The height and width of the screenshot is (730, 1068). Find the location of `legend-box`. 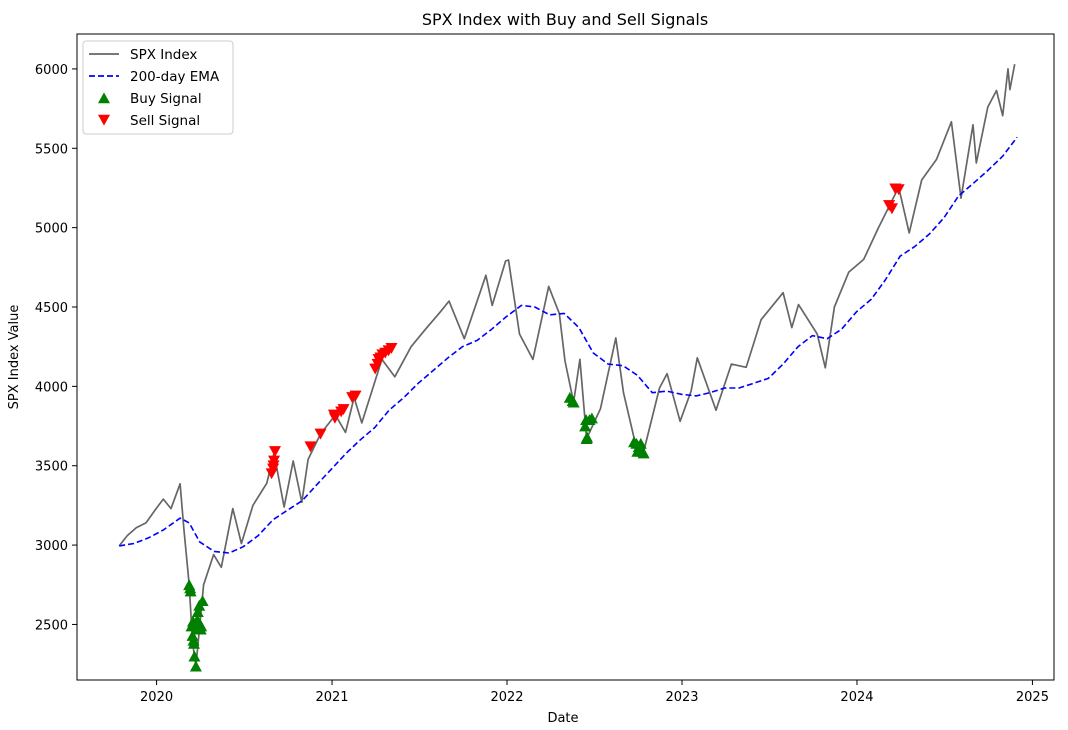

legend-box is located at coordinates (158, 87).